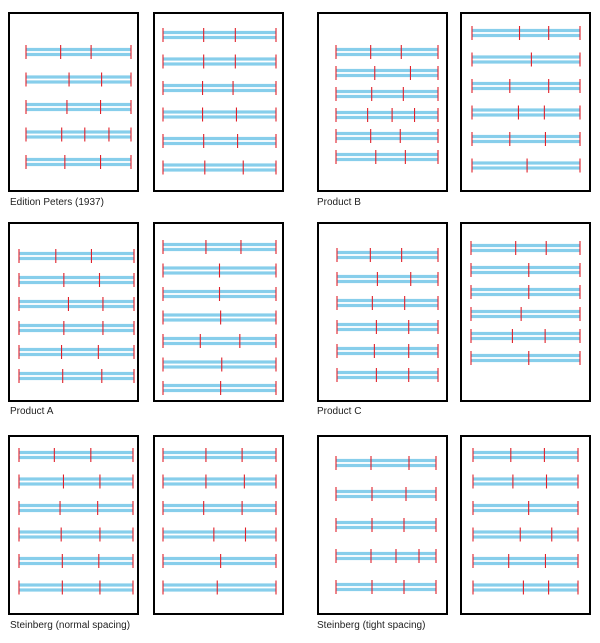 This screenshot has height=643, width=600. What do you see at coordinates (371, 625) in the screenshot?
I see `caption-steinberg-tight: Steinberg (tight spacing)` at bounding box center [371, 625].